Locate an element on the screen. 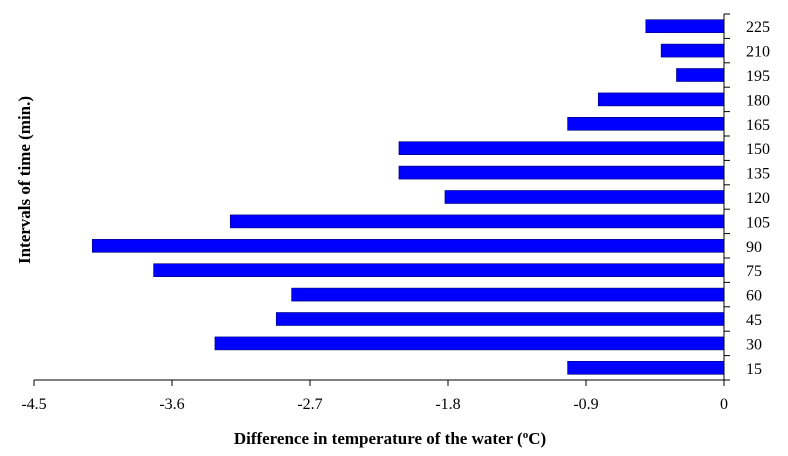 The image size is (788, 456). y-tick-label: 45 is located at coordinates (754, 320).